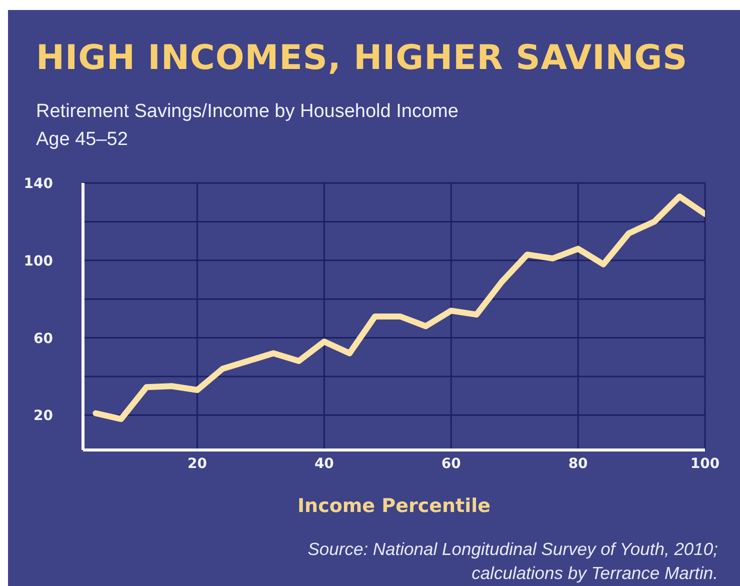 Image resolution: width=740 pixels, height=586 pixels. Describe the element at coordinates (44, 338) in the screenshot. I see `y-tick-label: 60` at that location.